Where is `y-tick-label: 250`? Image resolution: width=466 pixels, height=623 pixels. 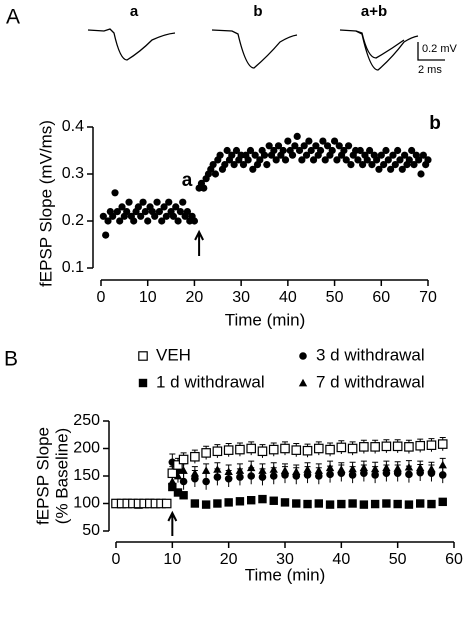
y-tick-label: 250 is located at coordinates (86, 420).